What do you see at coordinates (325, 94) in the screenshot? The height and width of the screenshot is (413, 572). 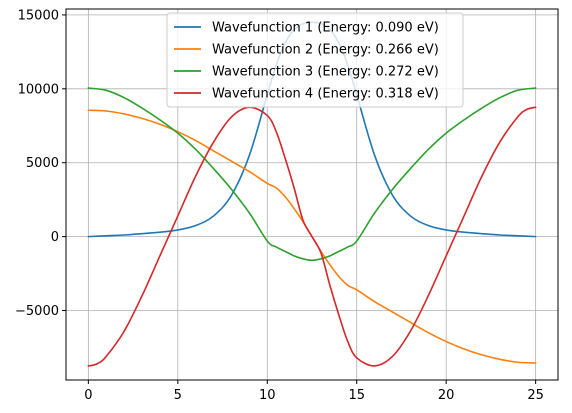 I see `legend-entry-label: Wavefunction 4 (Energy: 0.318 eV)` at bounding box center [325, 94].